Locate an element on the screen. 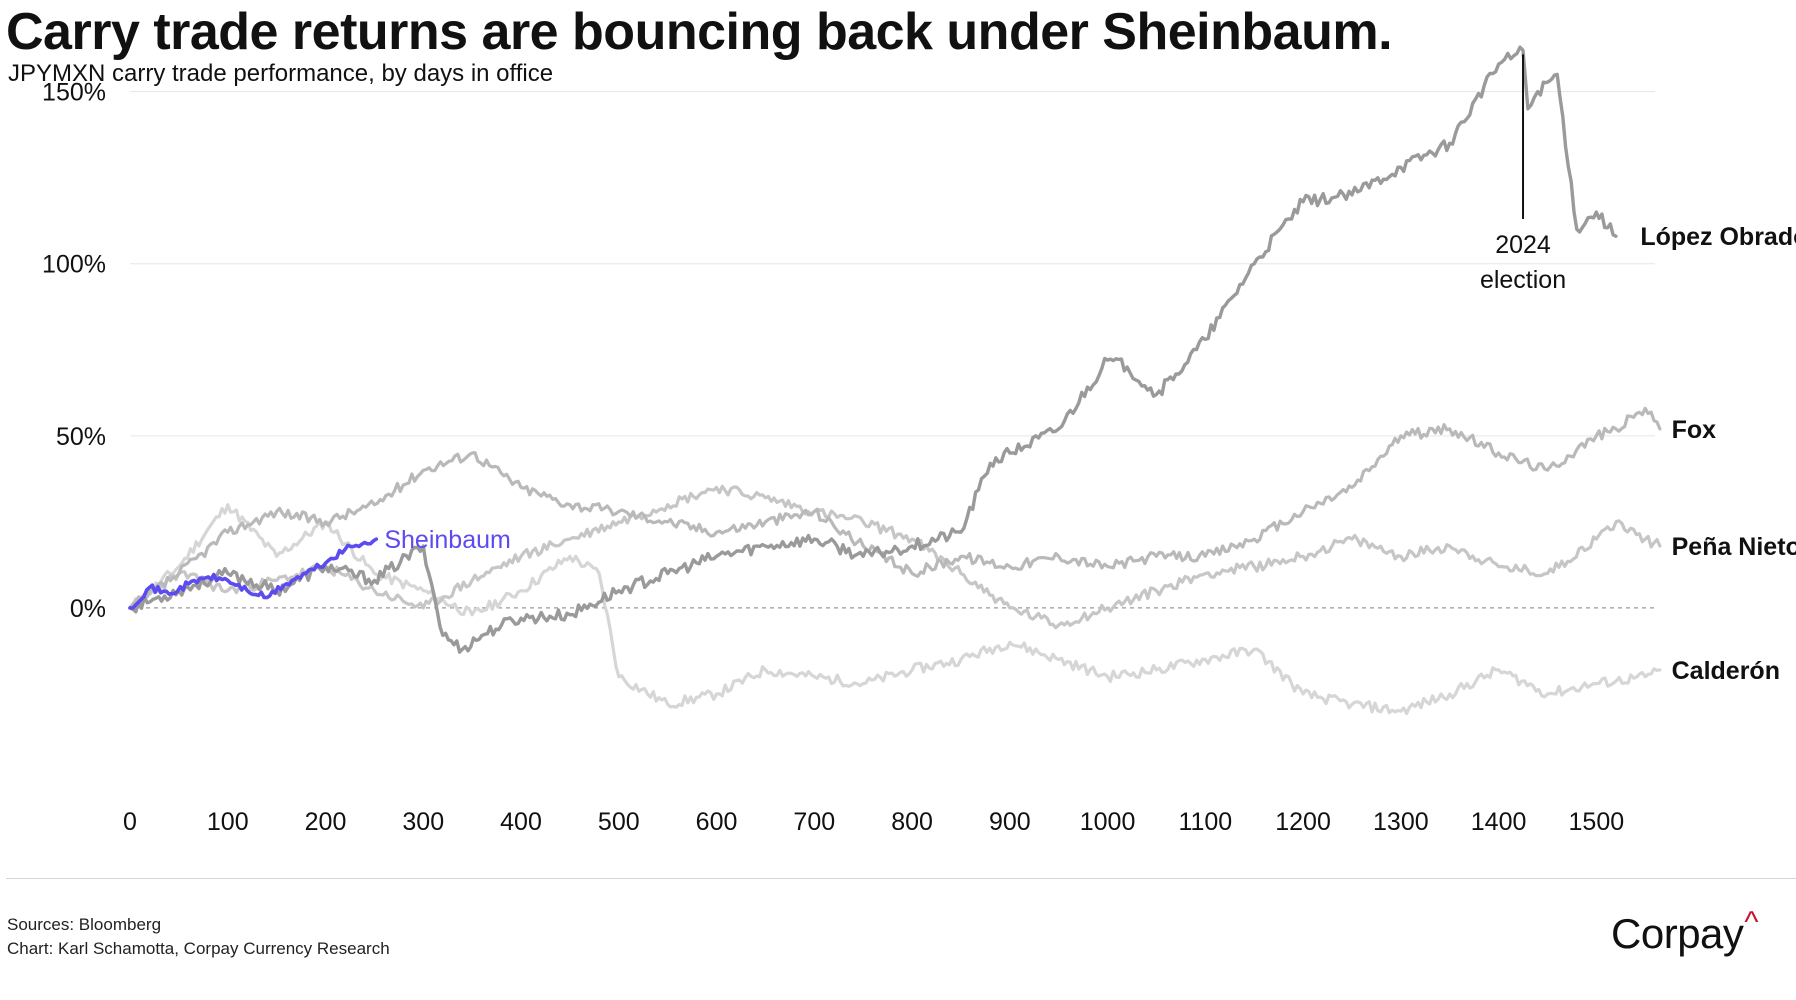 The width and height of the screenshot is (1796, 1000). x-tick-label: 1200 is located at coordinates (1303, 822).